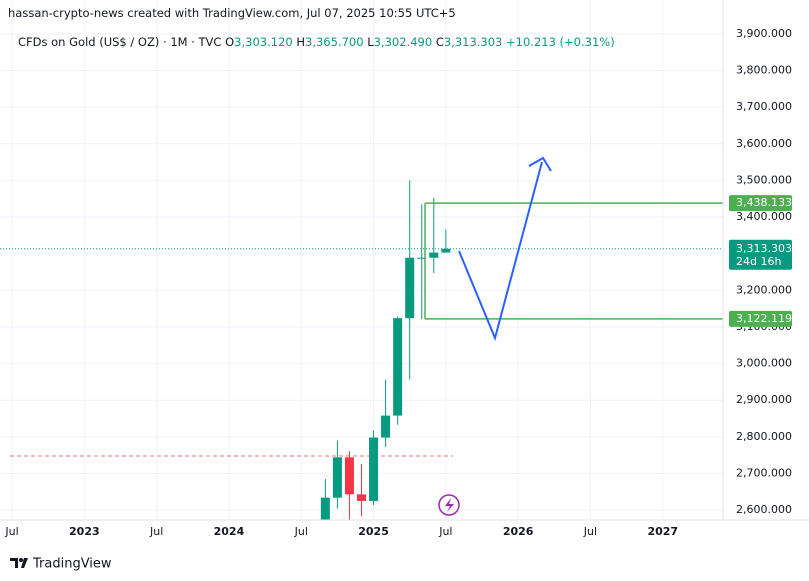 This screenshot has width=809, height=581. What do you see at coordinates (500, 251) in the screenshot?
I see `arrow-drawing` at bounding box center [500, 251].